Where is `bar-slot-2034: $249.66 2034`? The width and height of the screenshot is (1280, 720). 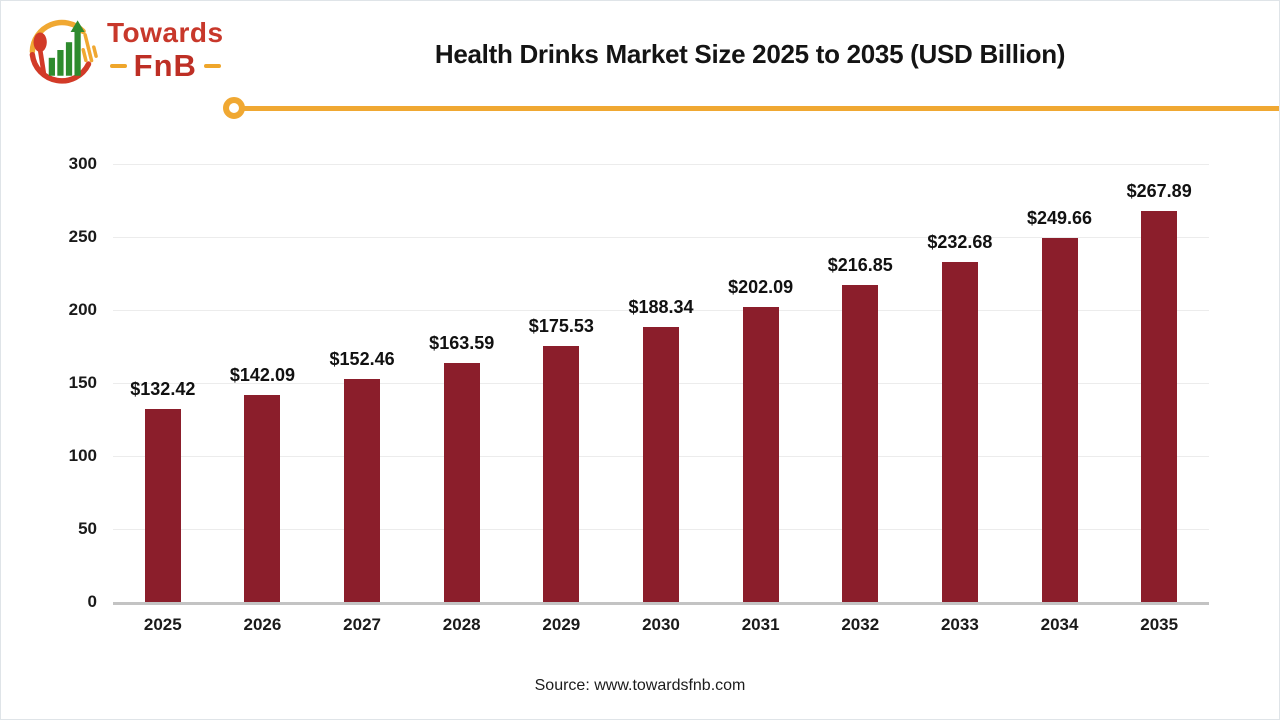 bar-slot-2034: $249.66 2034 is located at coordinates (1060, 399).